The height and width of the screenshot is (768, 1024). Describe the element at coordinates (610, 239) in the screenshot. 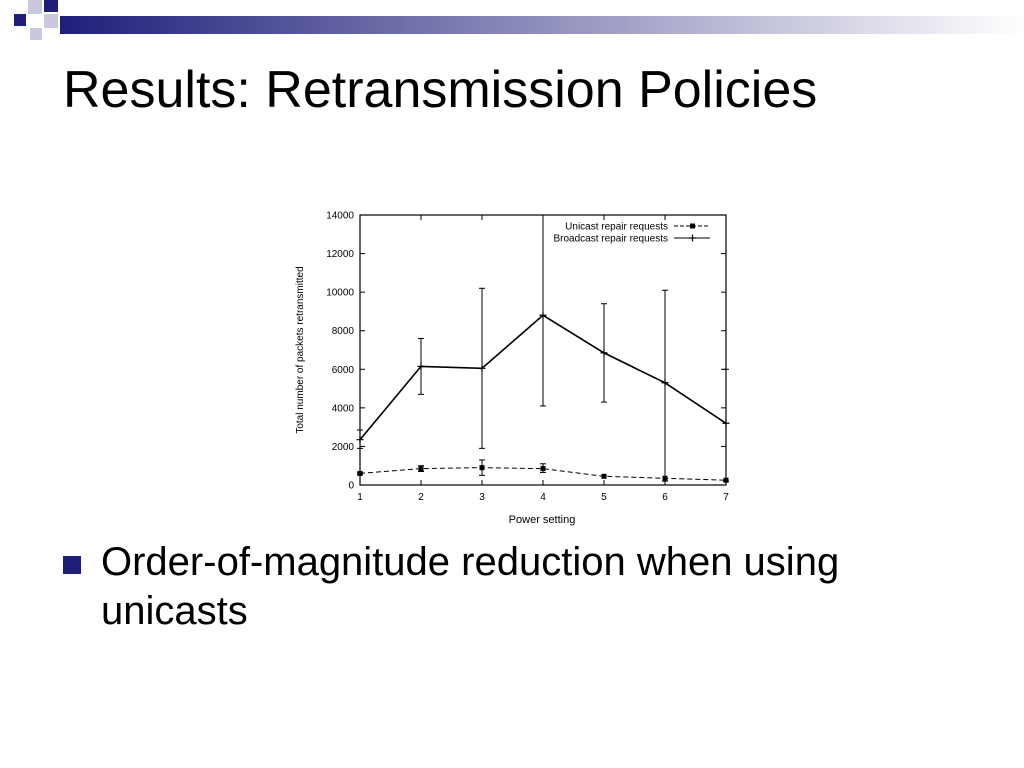

I see `legend-label: Broadcast repair requests` at that location.